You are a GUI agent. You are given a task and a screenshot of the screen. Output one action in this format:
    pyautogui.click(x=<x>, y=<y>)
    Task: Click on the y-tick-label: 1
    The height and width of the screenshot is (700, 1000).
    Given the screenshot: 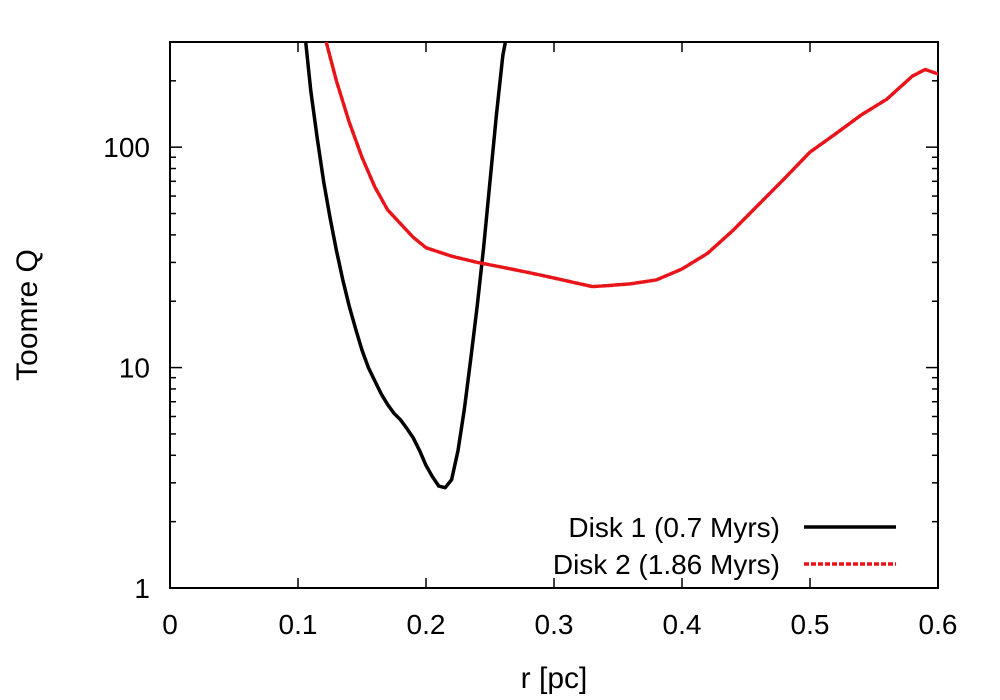 What is the action you would take?
    pyautogui.click(x=142, y=588)
    